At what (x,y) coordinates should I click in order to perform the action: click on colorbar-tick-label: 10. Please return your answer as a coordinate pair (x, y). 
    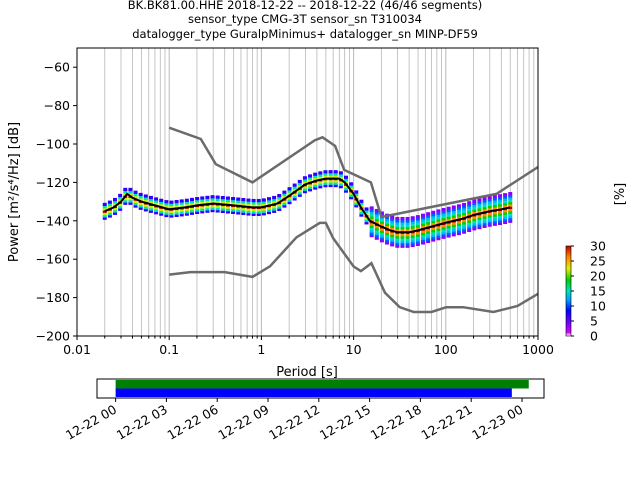
    Looking at the image, I should click on (598, 306).